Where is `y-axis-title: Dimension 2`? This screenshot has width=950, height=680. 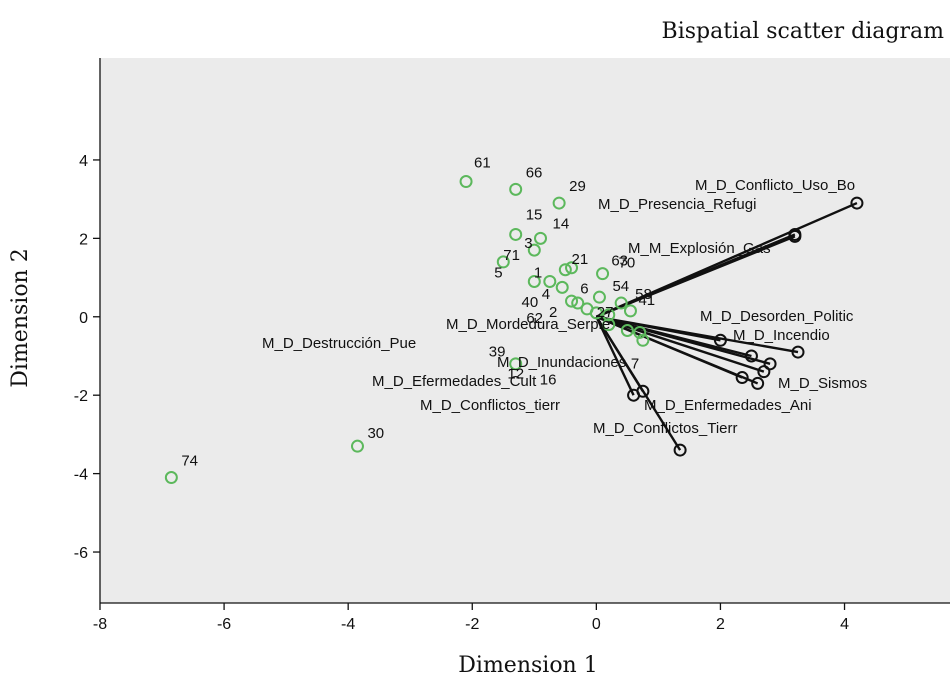 y-axis-title: Dimension 2 is located at coordinates (20, 317).